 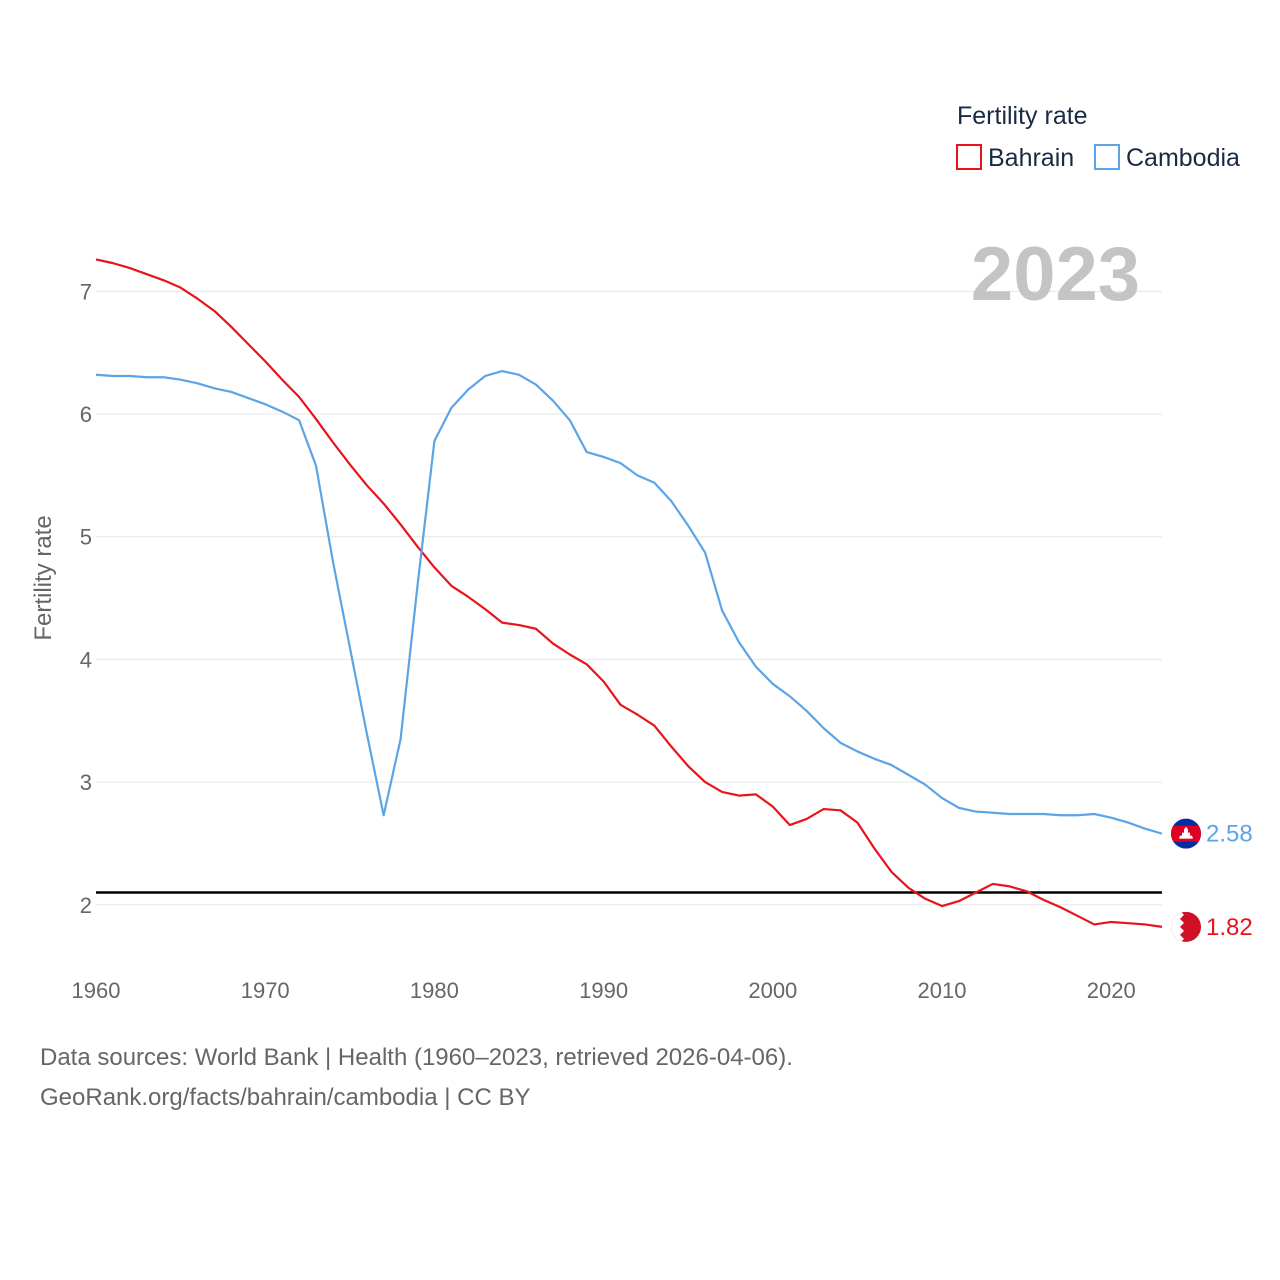 I want to click on data-point-bahrain-2009, so click(x=925, y=899).